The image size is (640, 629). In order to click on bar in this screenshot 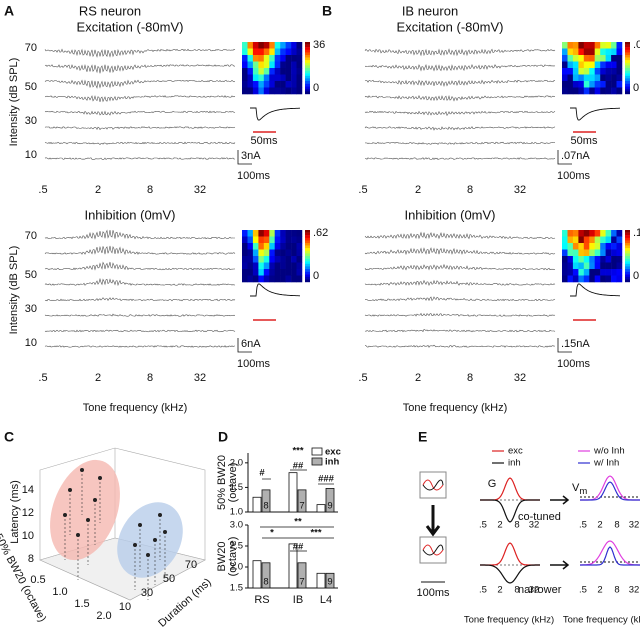, I will do `click(302, 575)`.